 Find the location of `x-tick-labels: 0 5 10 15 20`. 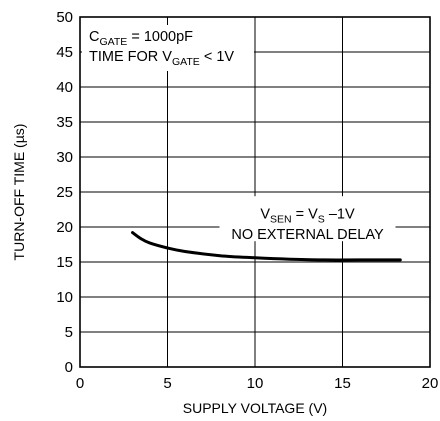

x-tick-labels: 0 5 10 15 20 is located at coordinates (257, 383).